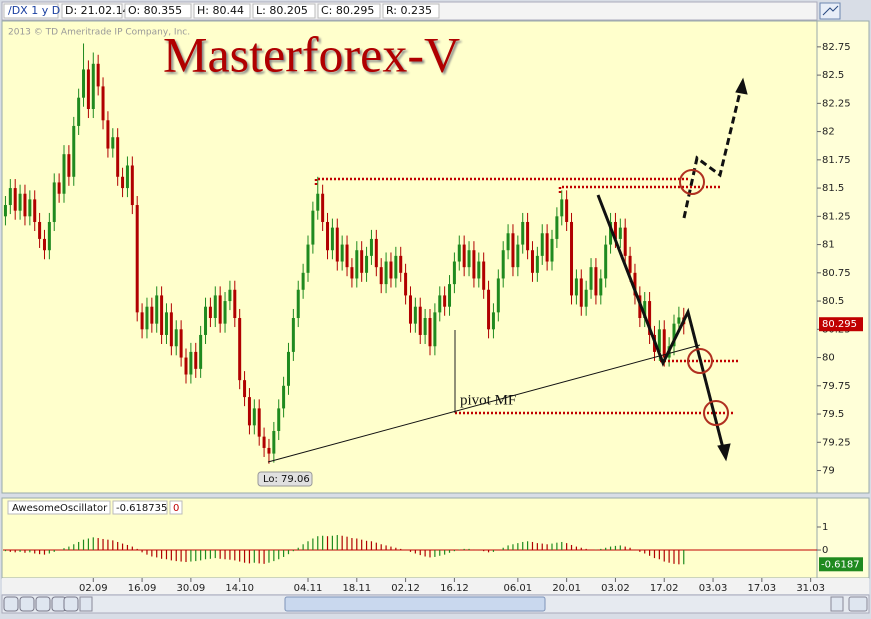 The height and width of the screenshot is (619, 871). I want to click on x-tick-label: 04.11, so click(308, 588).